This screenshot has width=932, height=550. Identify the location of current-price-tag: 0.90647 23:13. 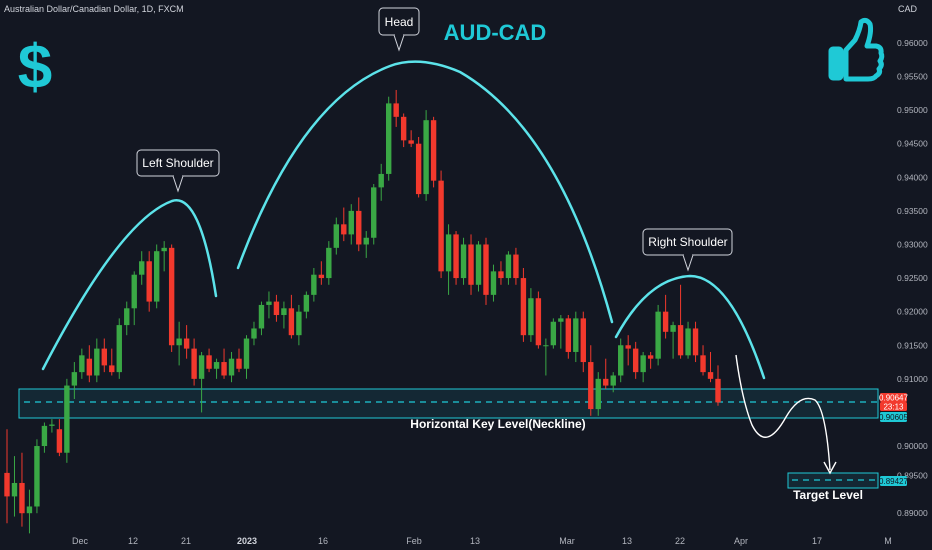
(894, 402).